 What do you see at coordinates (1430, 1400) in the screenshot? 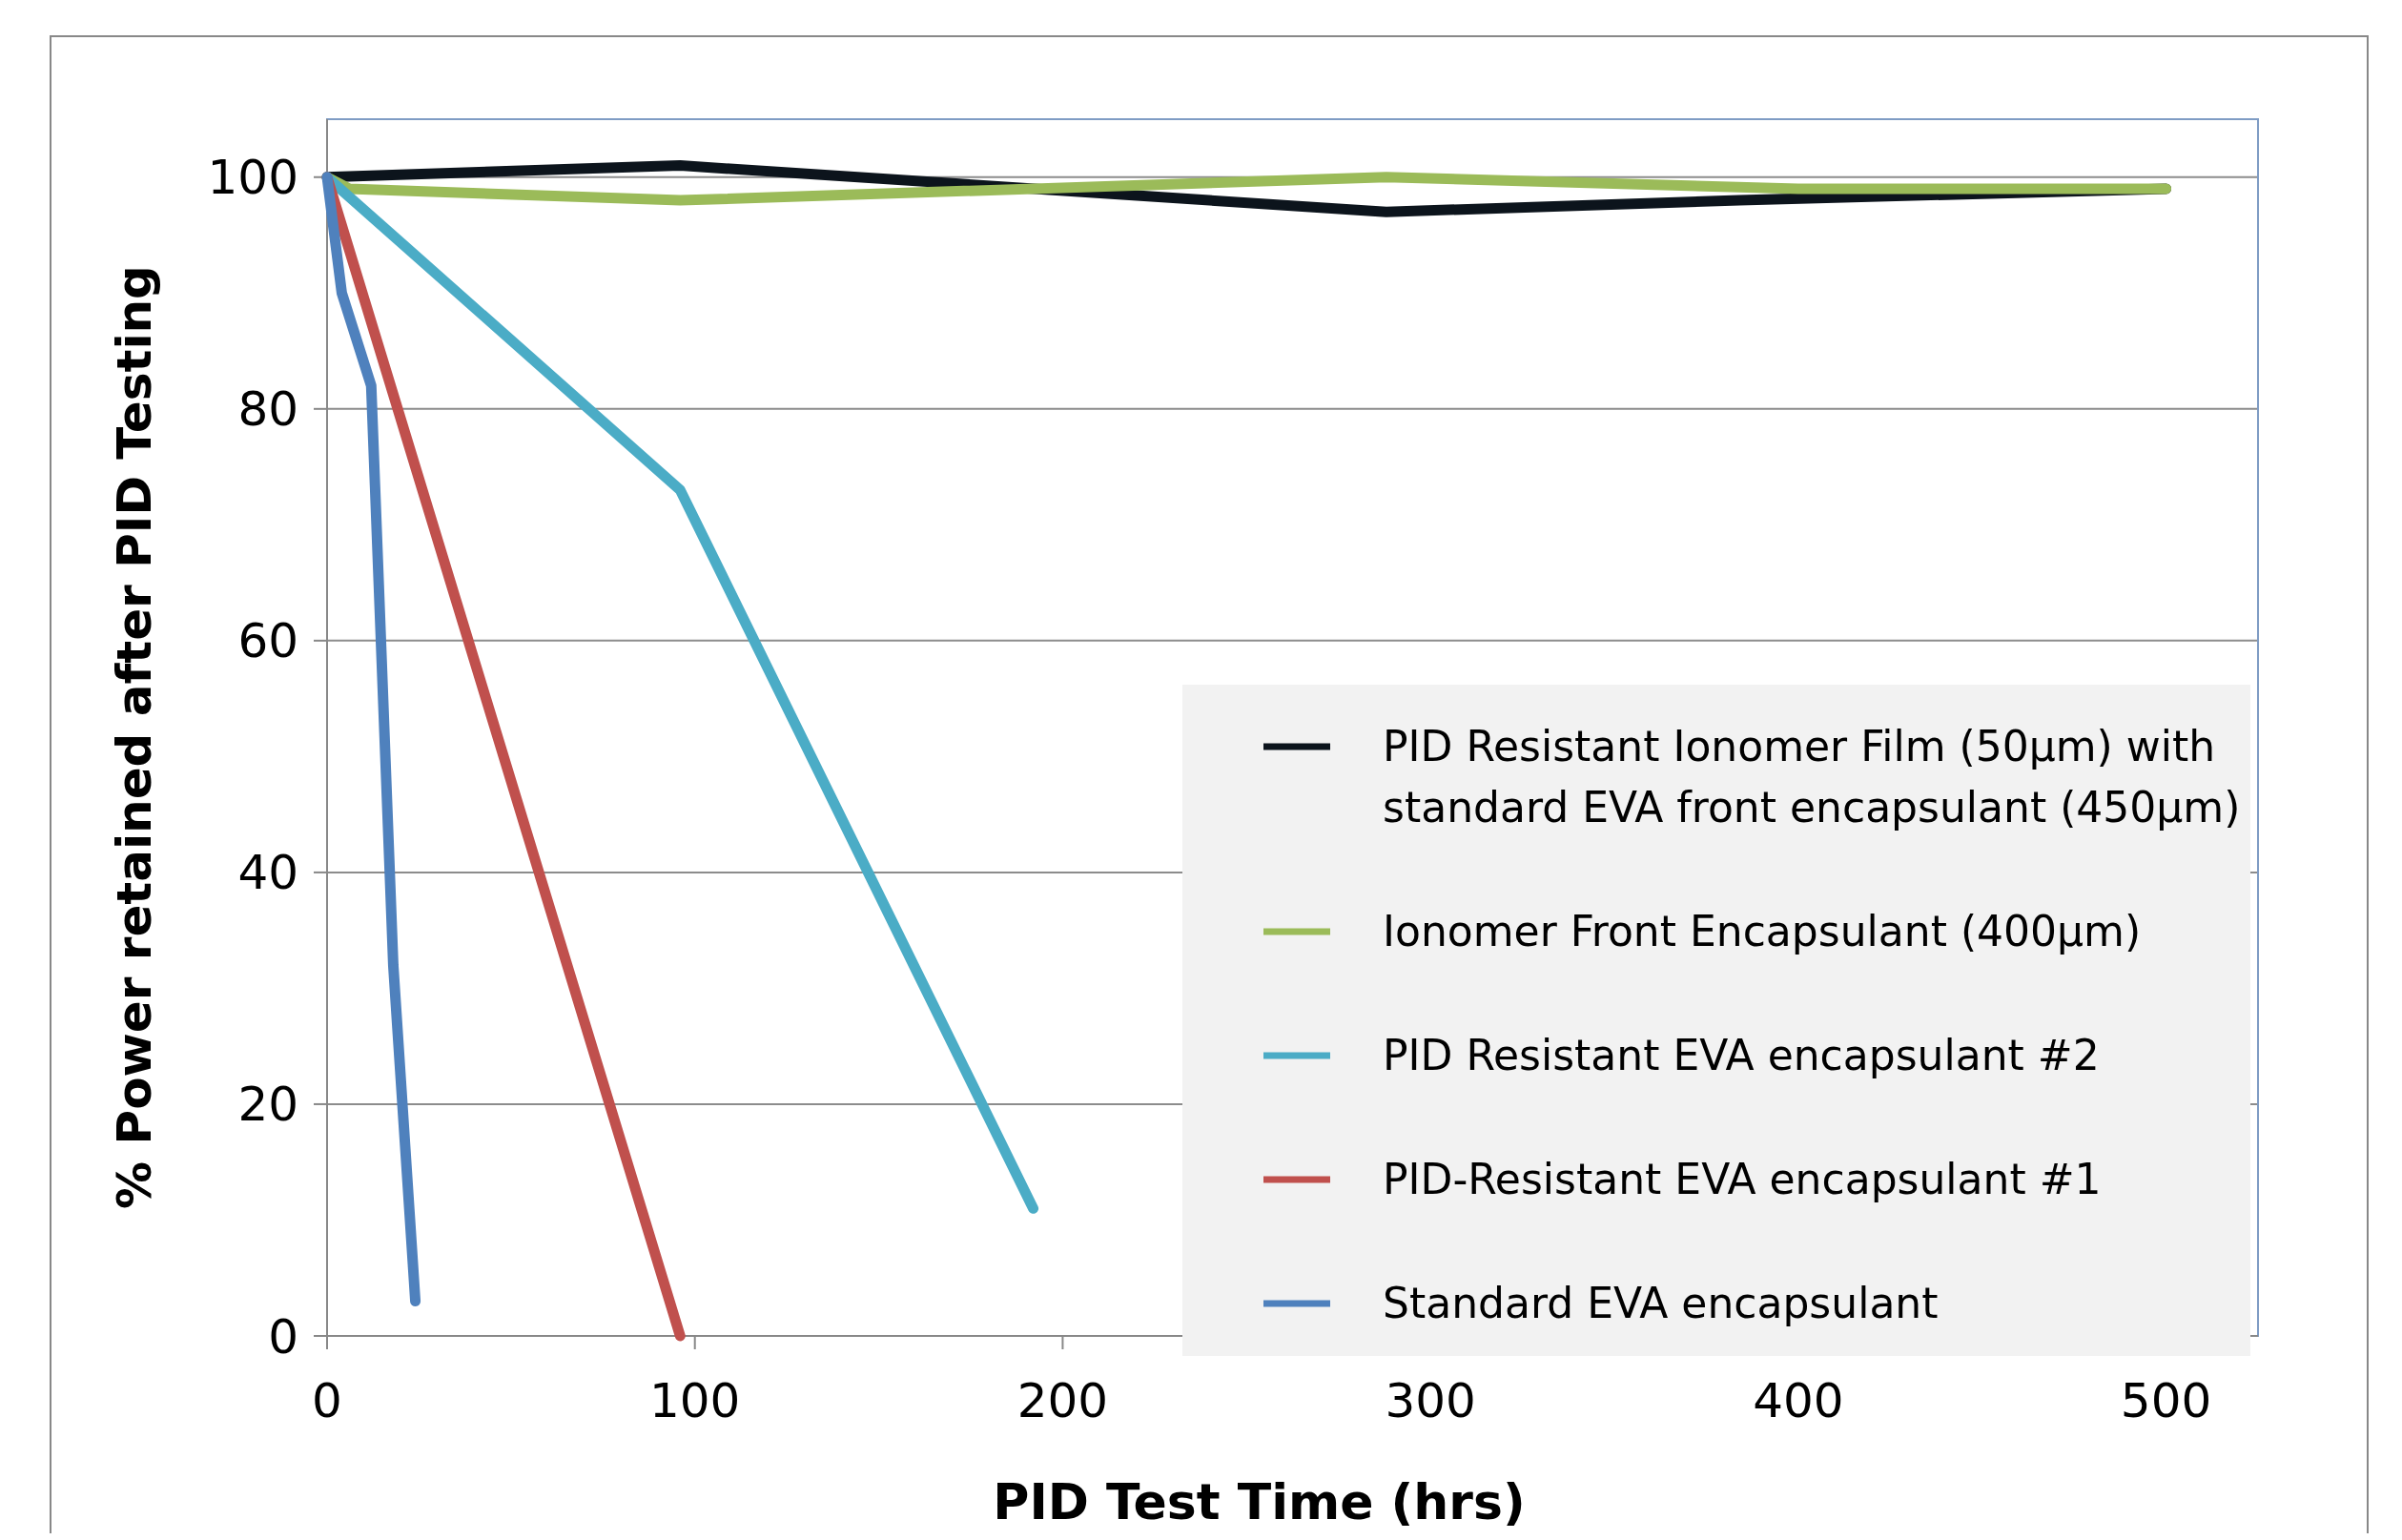
I see `x-tick-label: 300` at bounding box center [1430, 1400].